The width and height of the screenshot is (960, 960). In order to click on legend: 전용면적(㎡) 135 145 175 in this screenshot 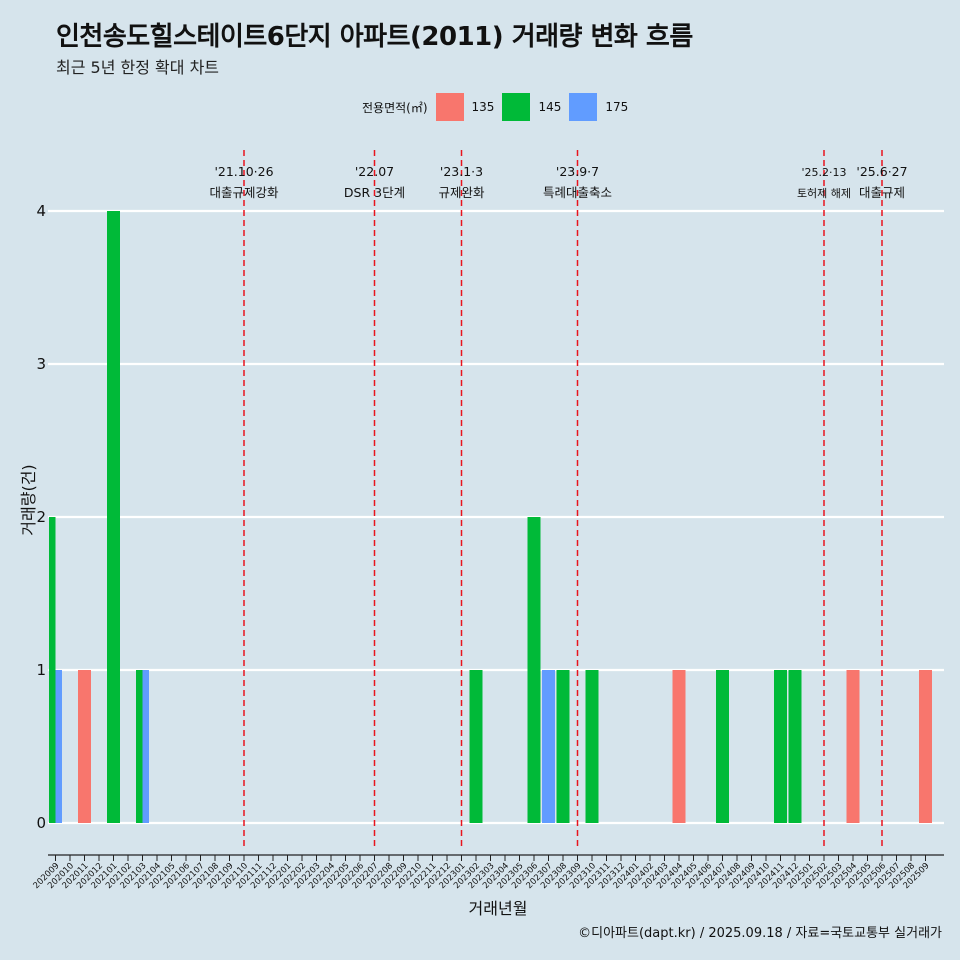, I will do `click(499, 107)`.